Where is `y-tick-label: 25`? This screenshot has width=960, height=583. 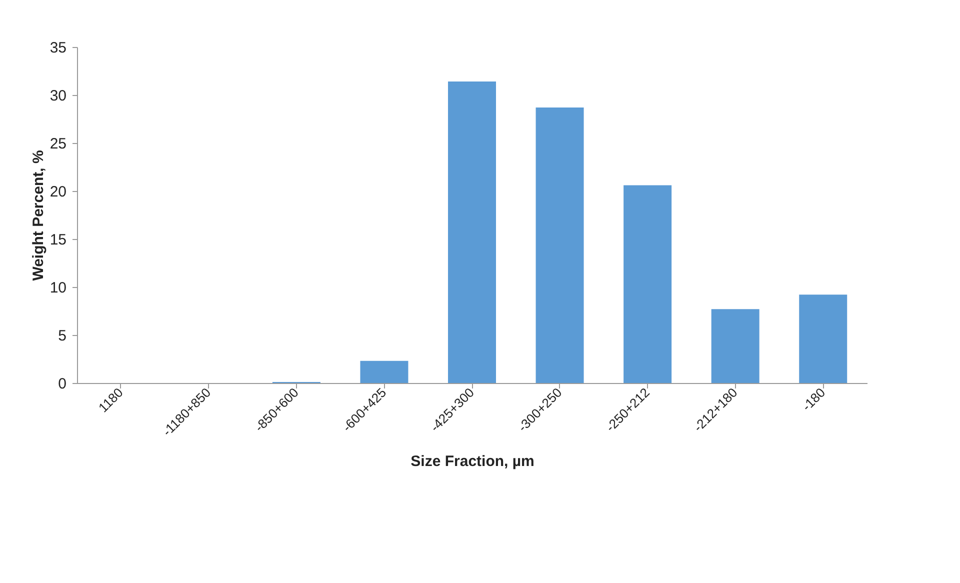
y-tick-label: 25 is located at coordinates (58, 144).